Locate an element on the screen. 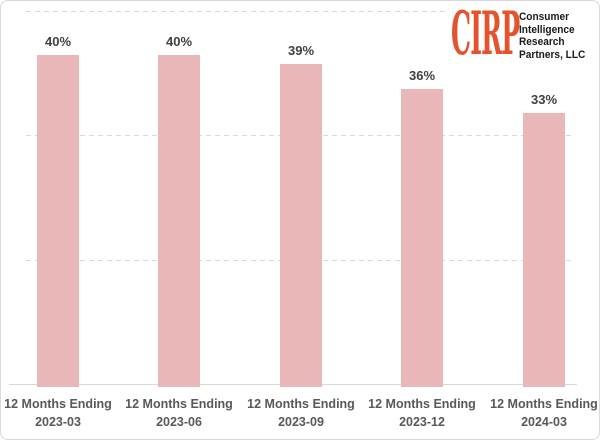 This screenshot has height=440, width=600. gridline is located at coordinates (298, 11).